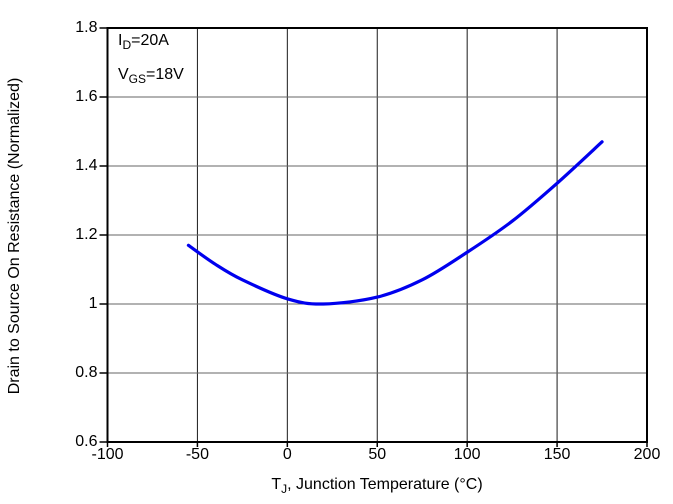 Image resolution: width=673 pixels, height=504 pixels. I want to click on annotation-drain-current-symbol: I, so click(120, 40).